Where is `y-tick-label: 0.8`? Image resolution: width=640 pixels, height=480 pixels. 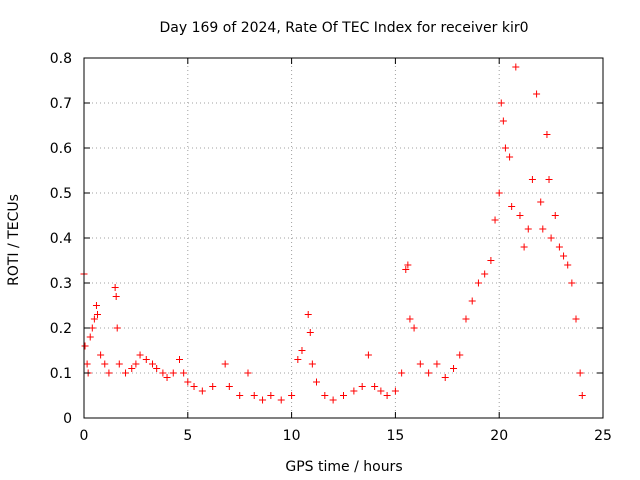 y-tick-label: 0.8 is located at coordinates (61, 59).